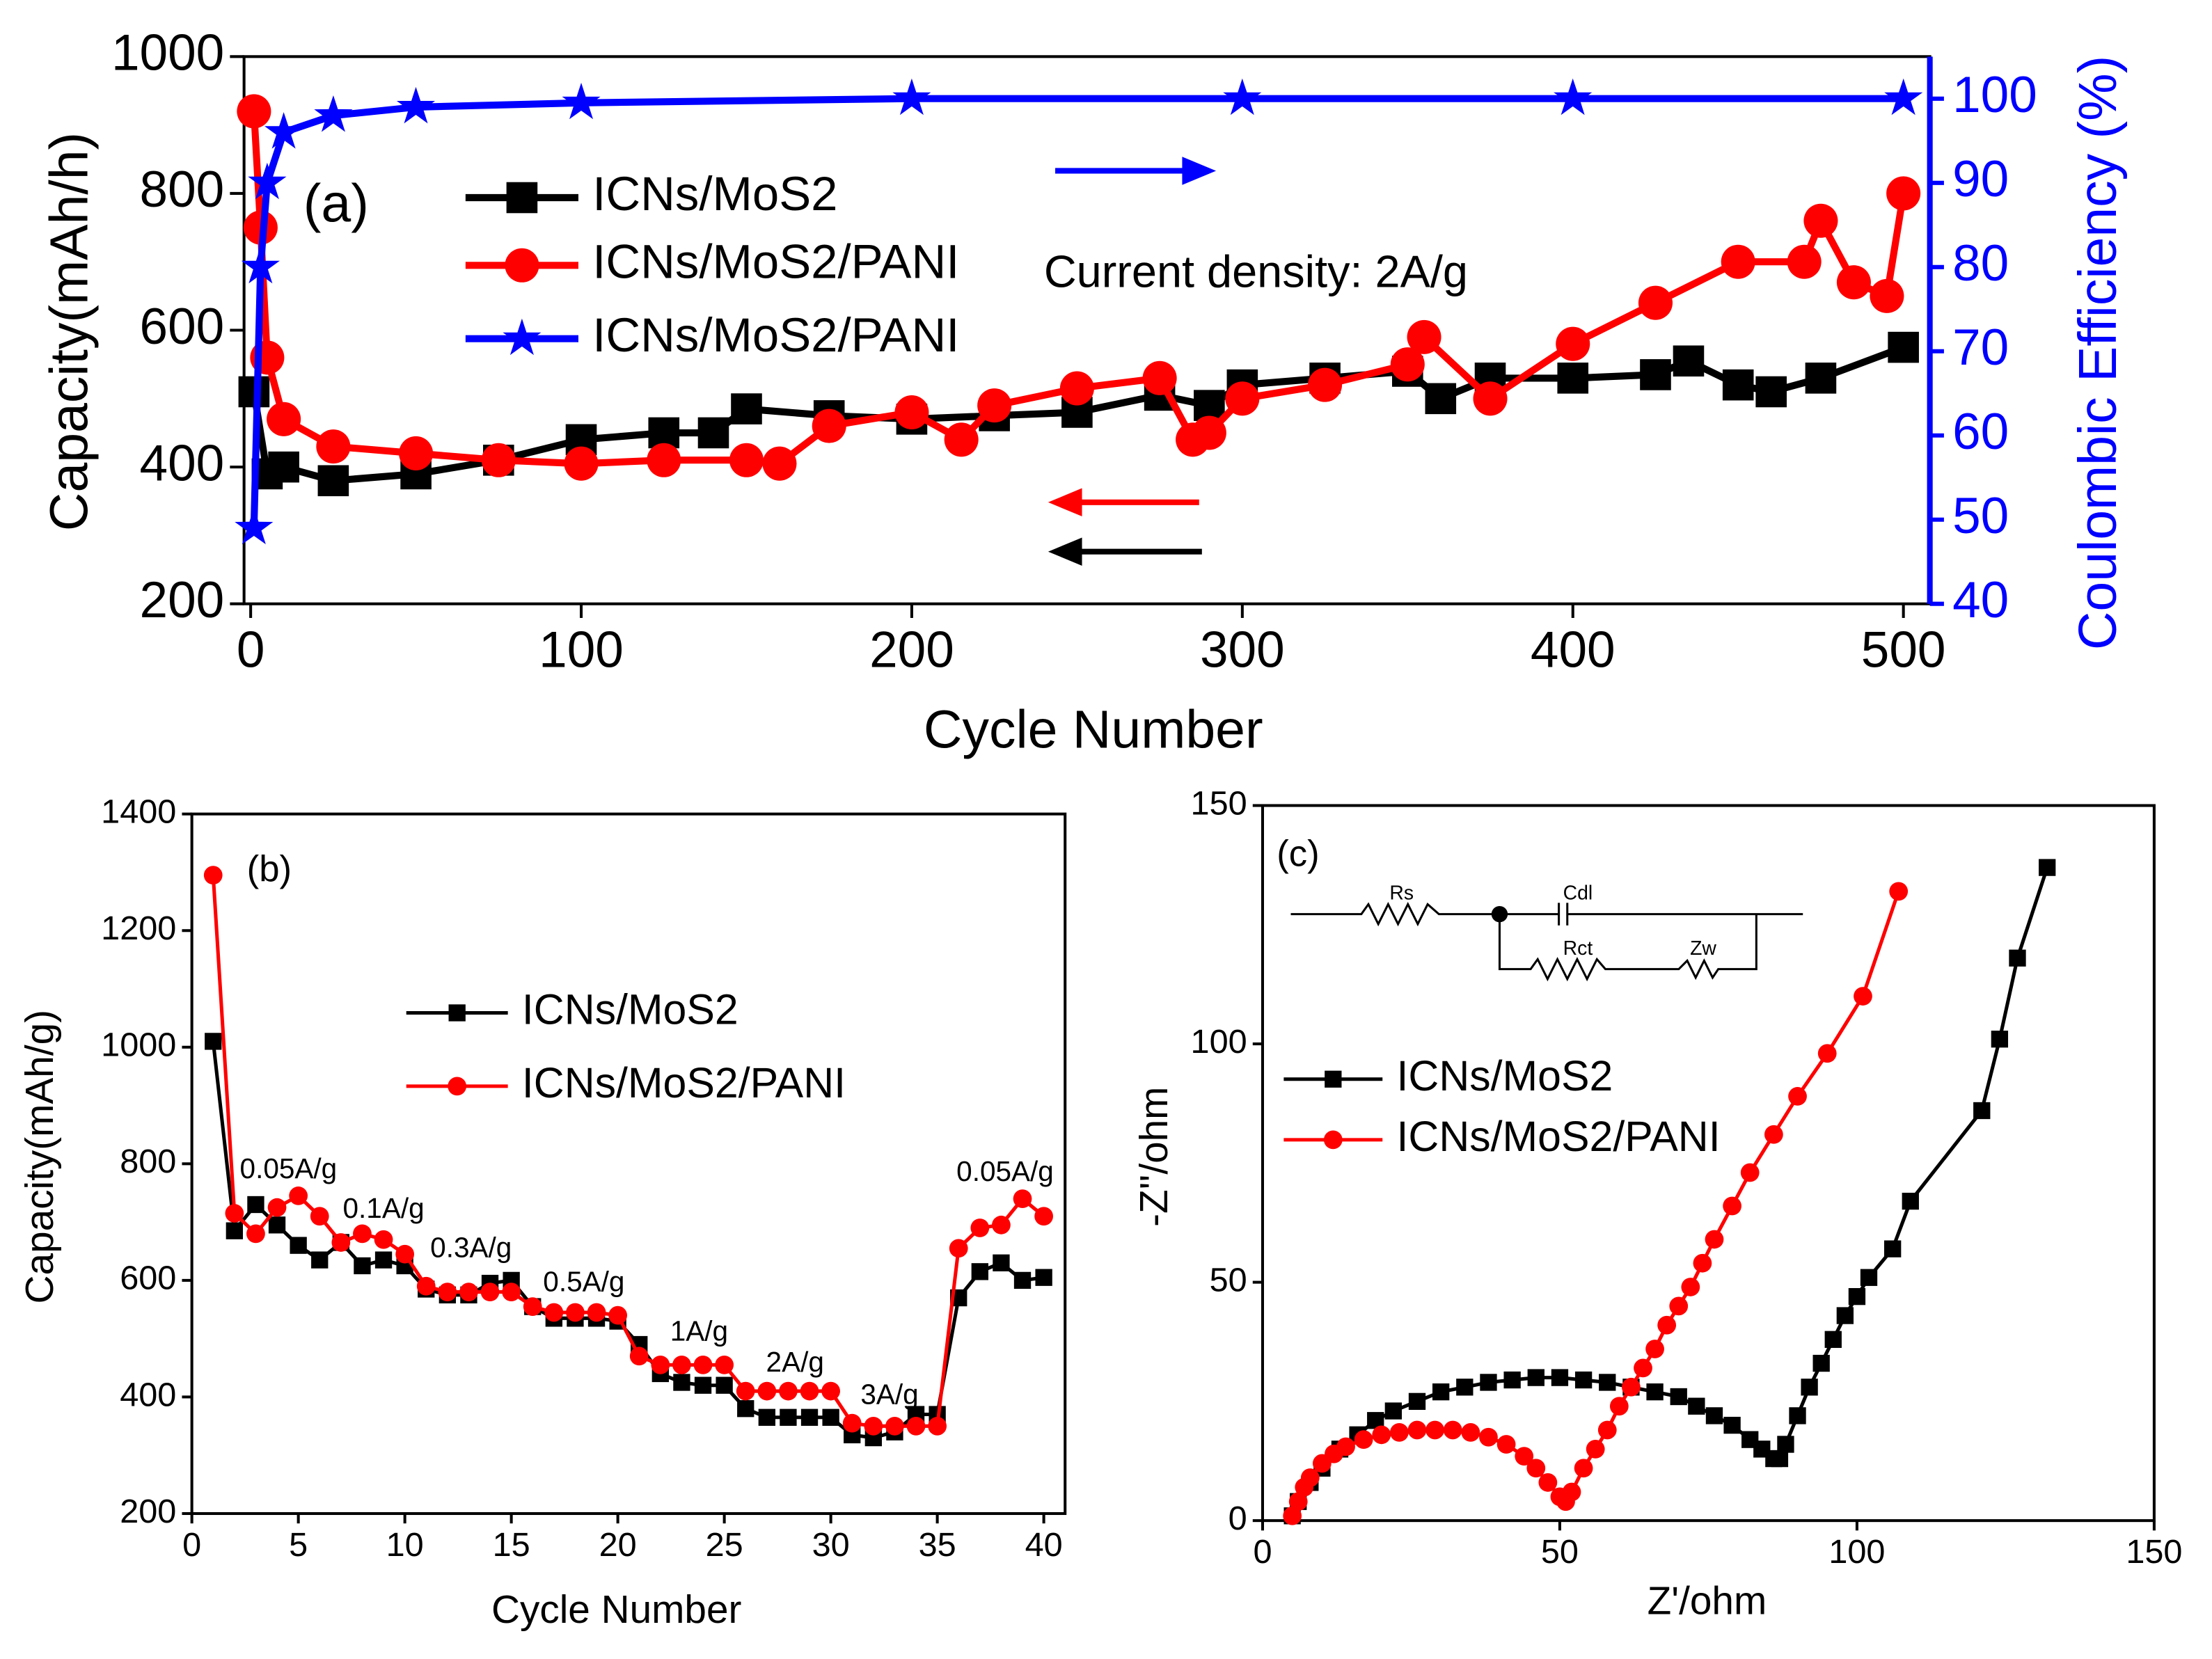 The image size is (2212, 1659). Describe the element at coordinates (269, 869) in the screenshot. I see `annotation: (b)` at that location.